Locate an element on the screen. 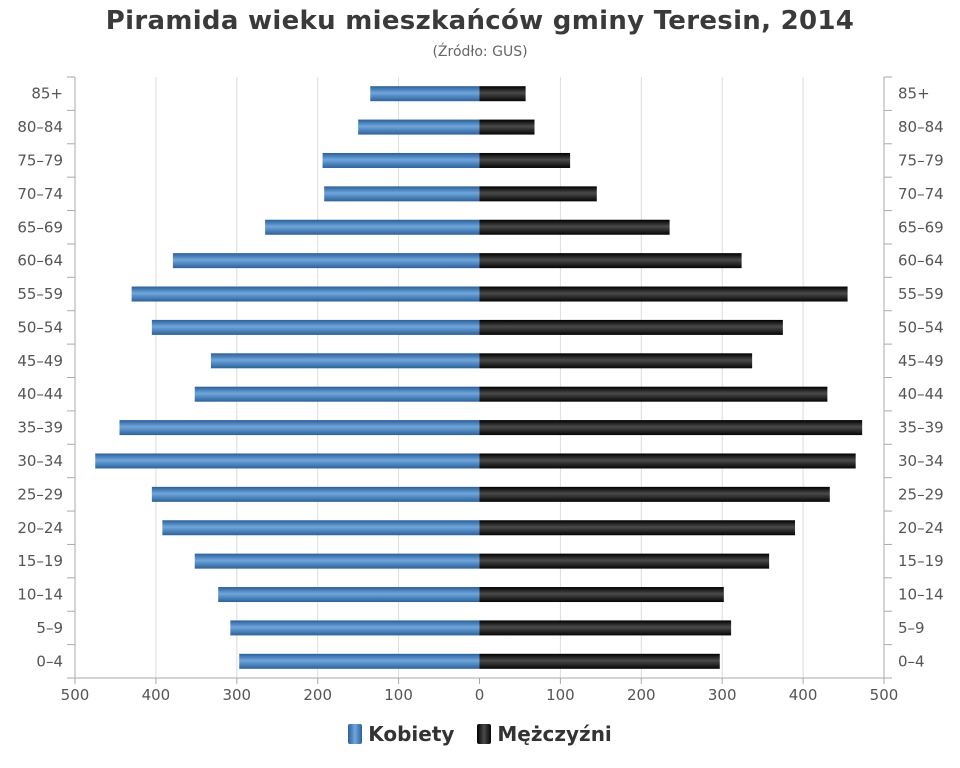 Image resolution: width=960 pixels, height=768 pixels. age-group-label-right: 55–59 is located at coordinates (921, 294).